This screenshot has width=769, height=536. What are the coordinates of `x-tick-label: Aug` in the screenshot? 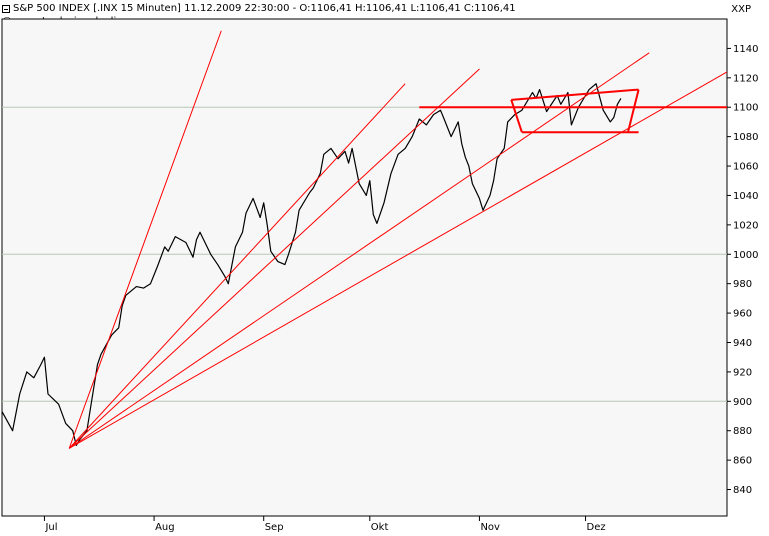 It's located at (165, 527).